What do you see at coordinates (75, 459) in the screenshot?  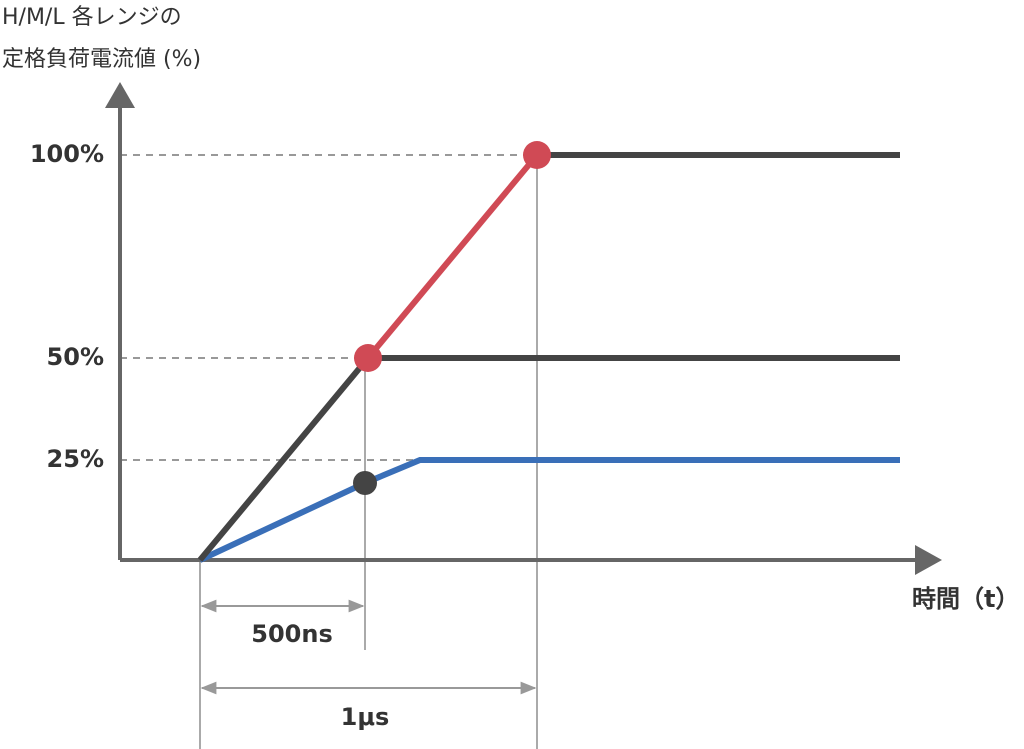 I see `y-tick-label: 25%` at bounding box center [75, 459].